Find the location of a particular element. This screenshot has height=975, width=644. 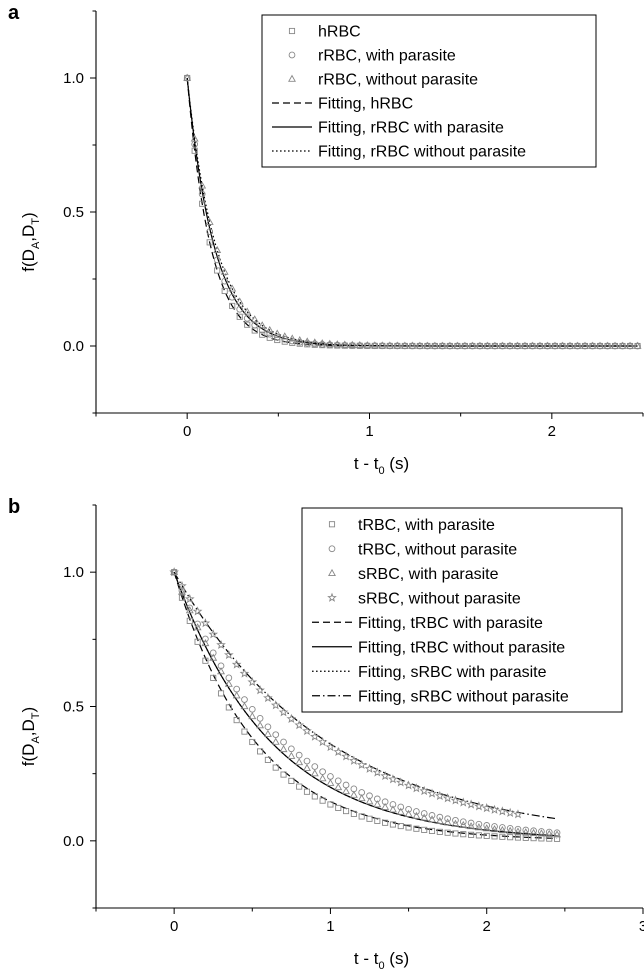

x-tick-label: 2 is located at coordinates (487, 926).